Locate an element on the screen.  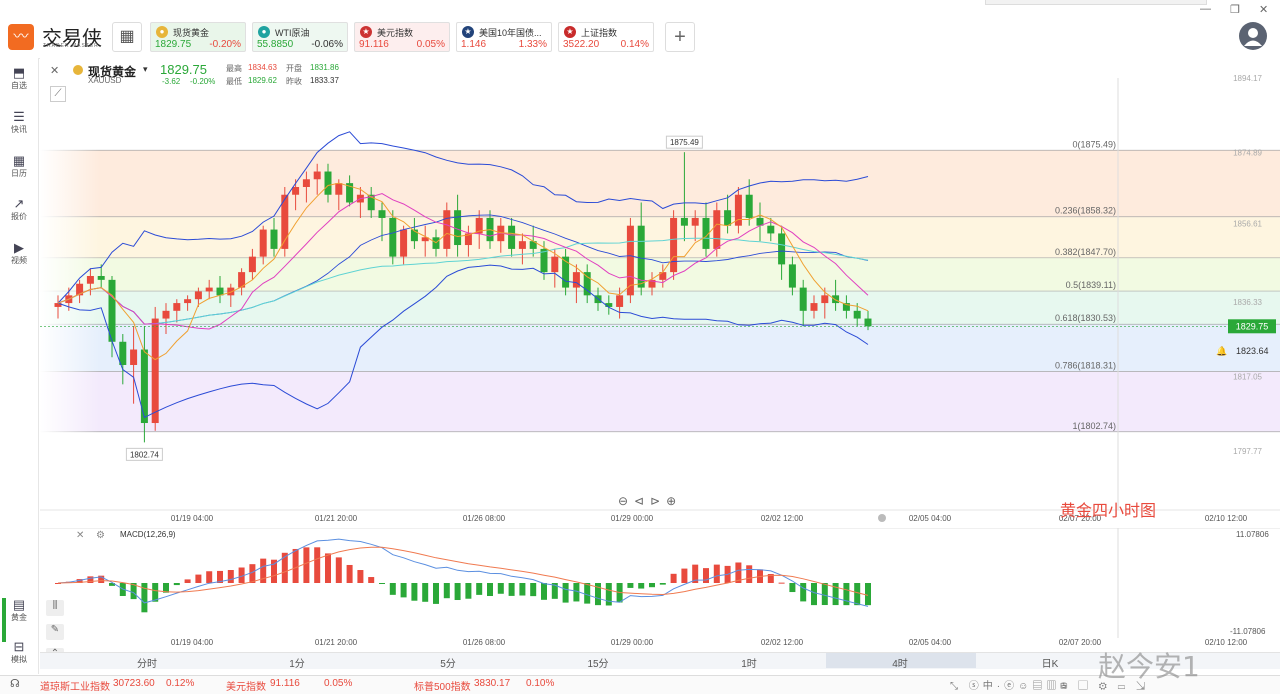
ticker-price: 91.116 is located at coordinates (374, 44).